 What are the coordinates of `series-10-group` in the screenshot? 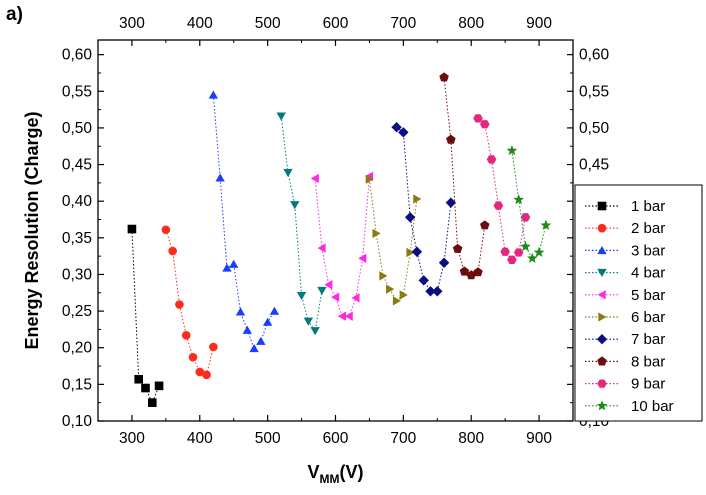 It's located at (529, 204).